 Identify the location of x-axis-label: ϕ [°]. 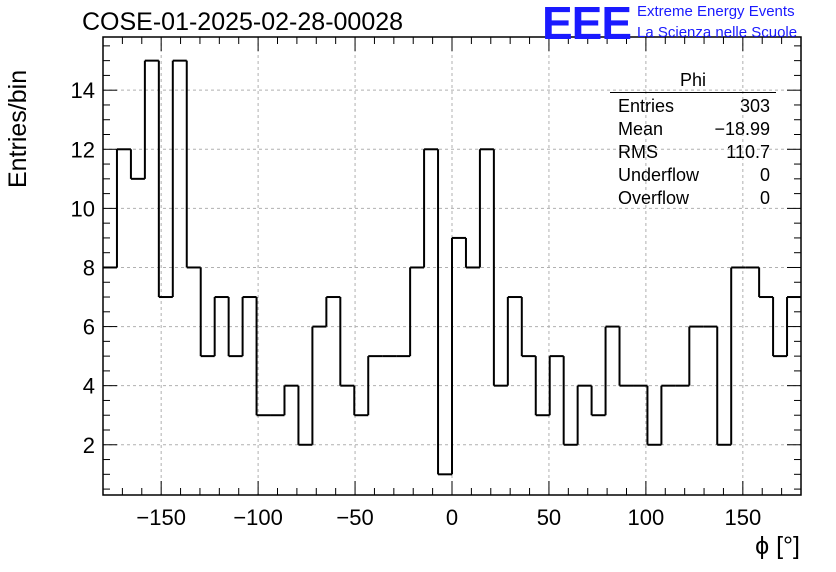
(777, 546).